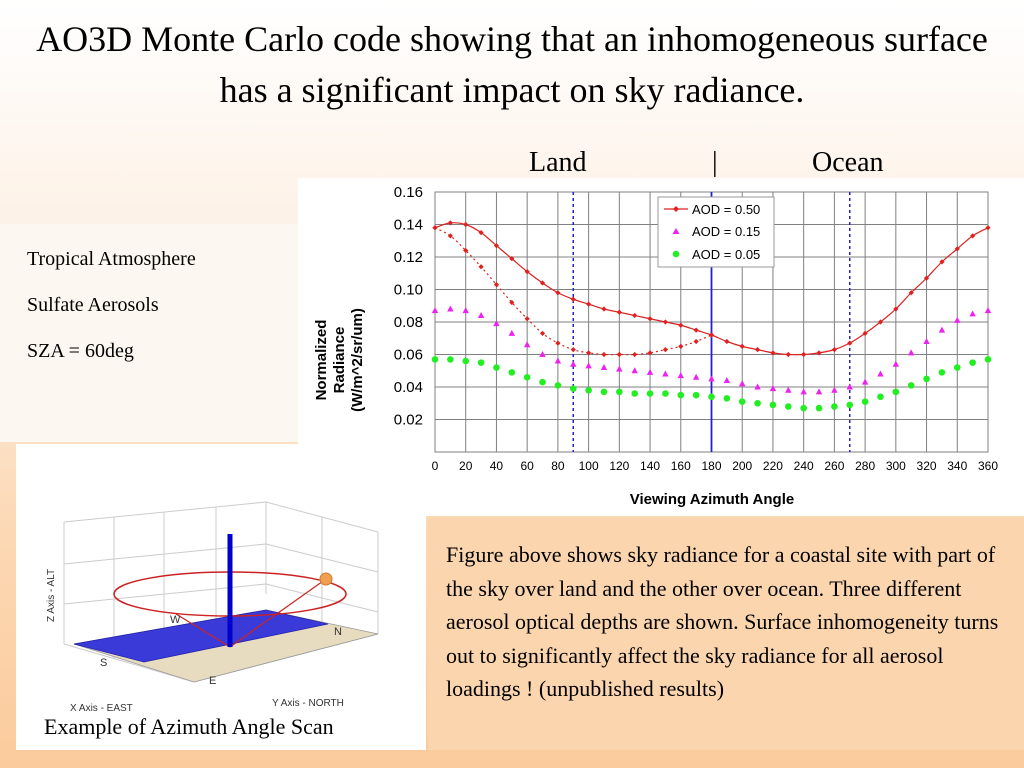 The width and height of the screenshot is (1024, 768). What do you see at coordinates (278, 613) in the screenshot?
I see `inset-view-line` at bounding box center [278, 613].